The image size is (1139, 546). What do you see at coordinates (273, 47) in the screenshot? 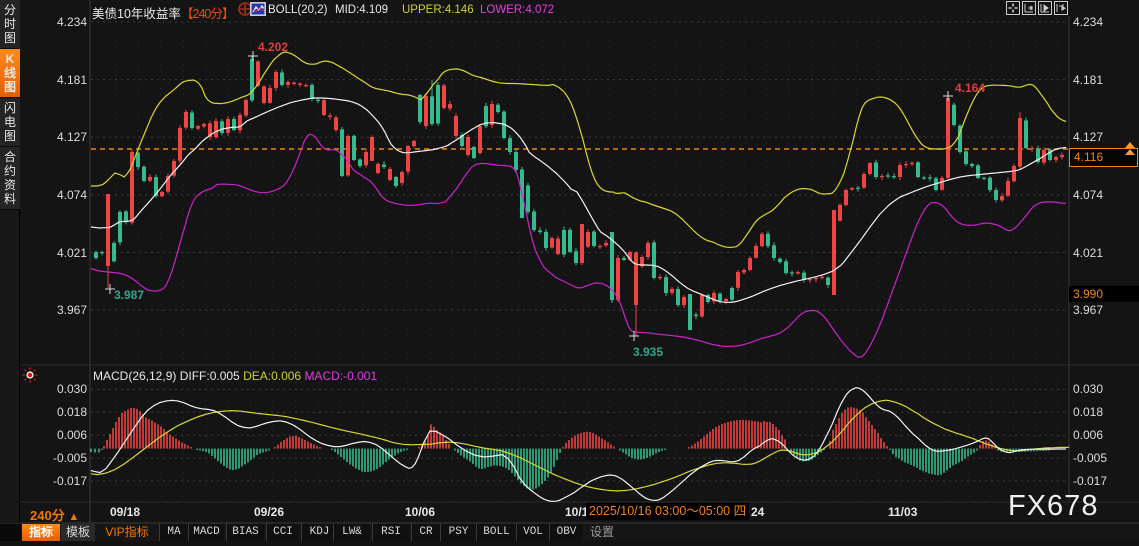
I see `svg-text: 4.202` at bounding box center [273, 47].